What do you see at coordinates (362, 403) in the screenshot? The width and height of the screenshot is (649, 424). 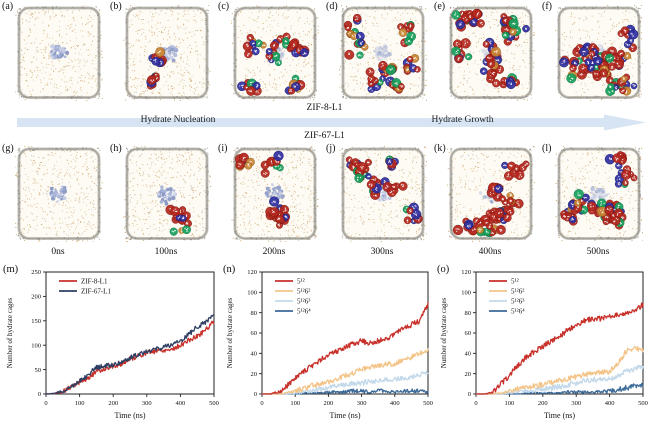 I see `svg-text: 300` at bounding box center [362, 403].